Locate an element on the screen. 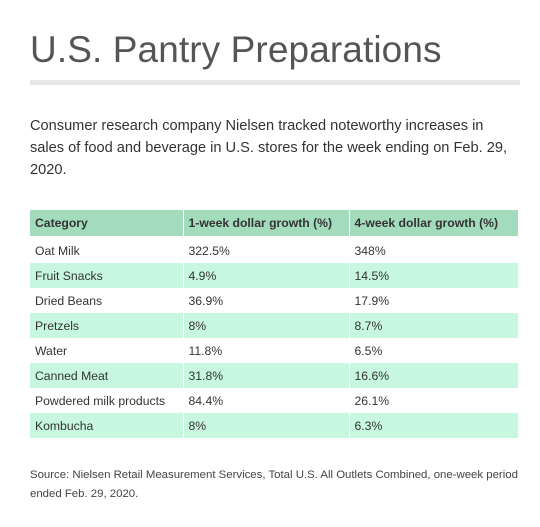  table-row: Canned Meat 31.8% 16.6% is located at coordinates (274, 375).